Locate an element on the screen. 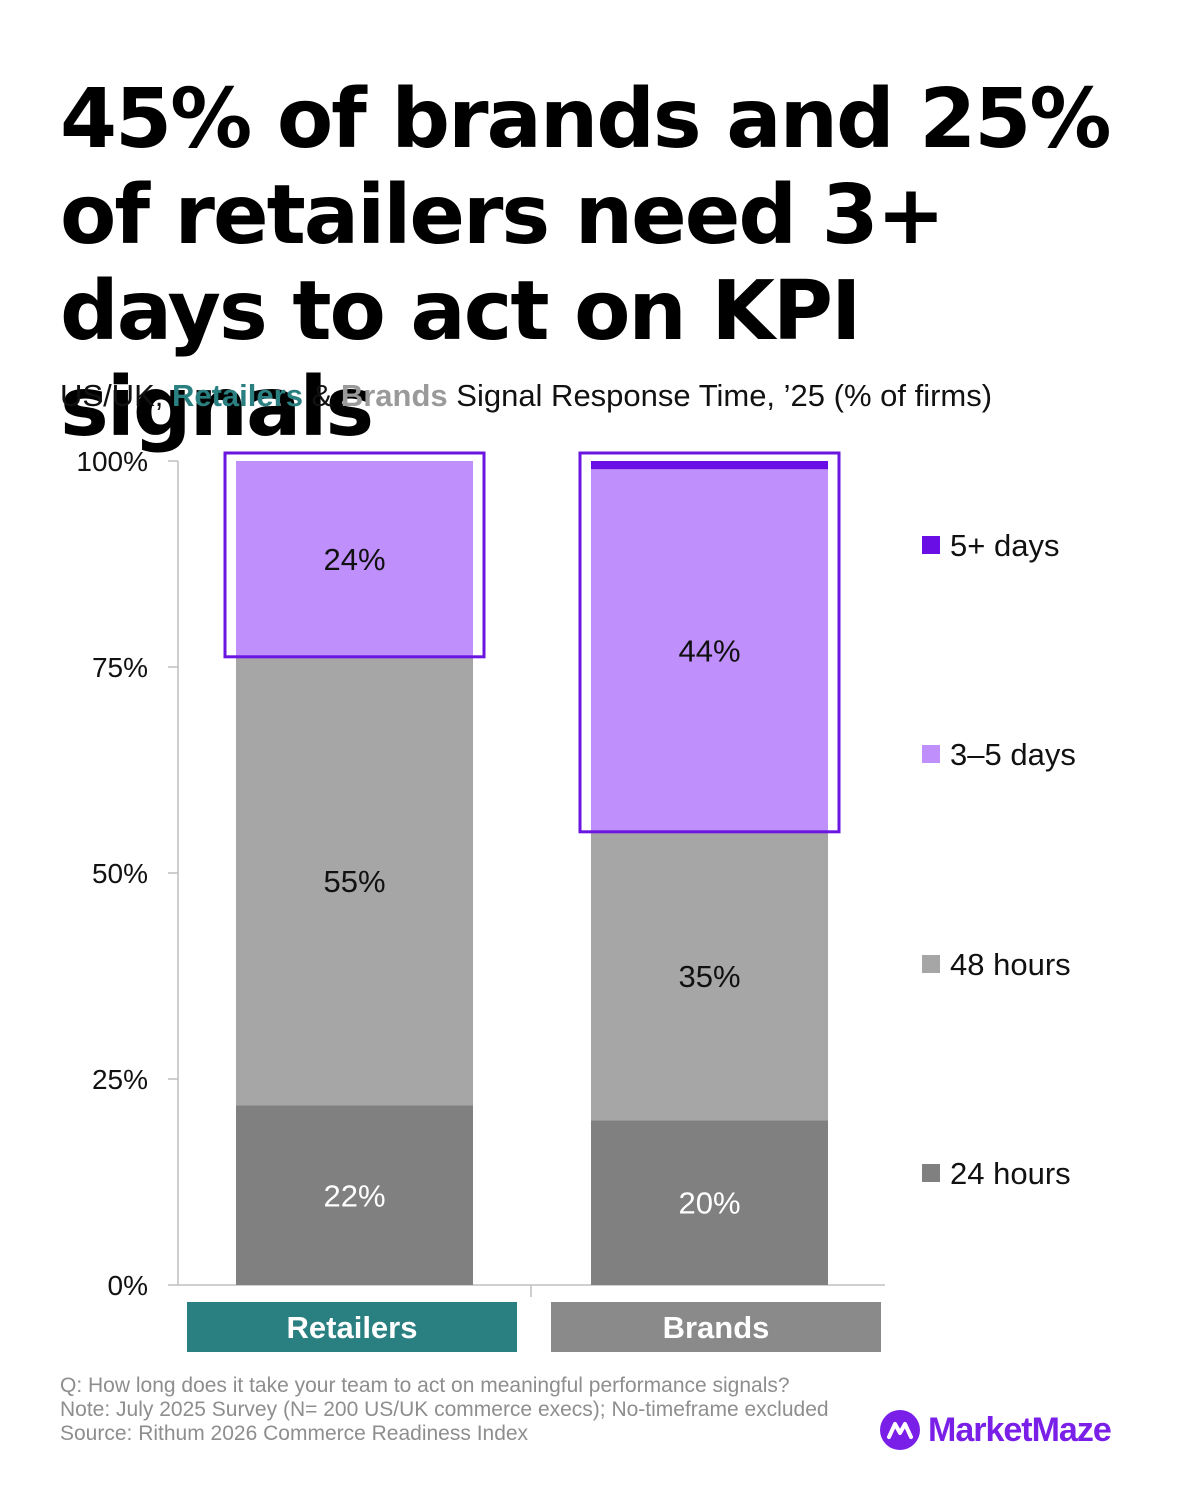  y-tick-label: 50% is located at coordinates (120, 873).